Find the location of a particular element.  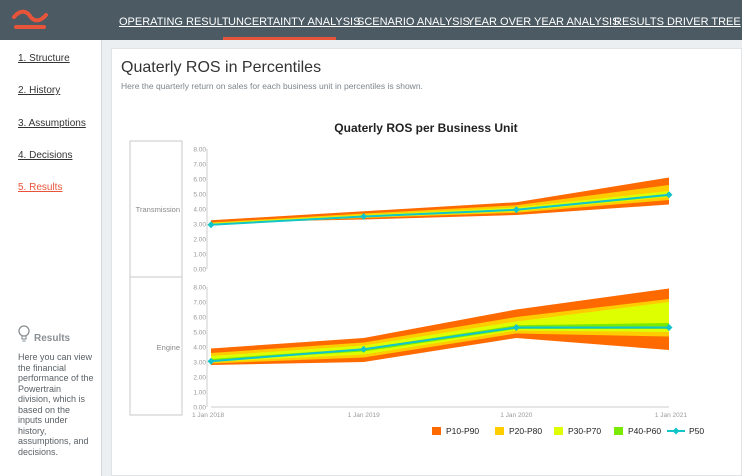

nav-tab-year-over-year-analysis: YEAR OVER YEAR ANALYSIS is located at coordinates (543, 22).